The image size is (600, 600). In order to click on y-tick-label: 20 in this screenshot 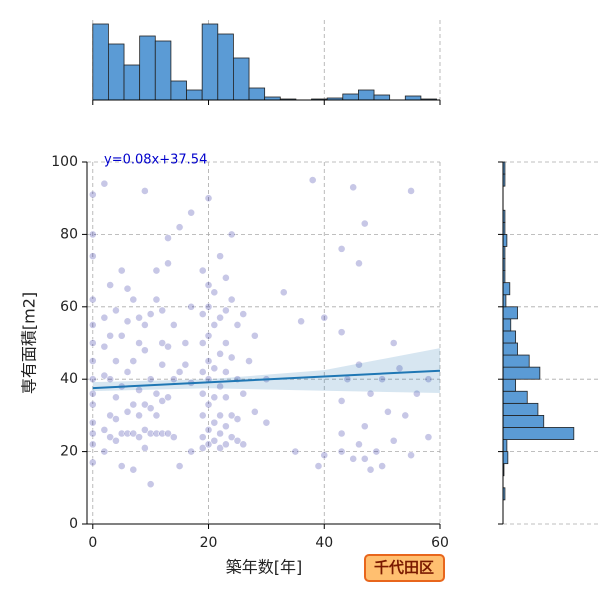, I will do `click(69, 452)`.